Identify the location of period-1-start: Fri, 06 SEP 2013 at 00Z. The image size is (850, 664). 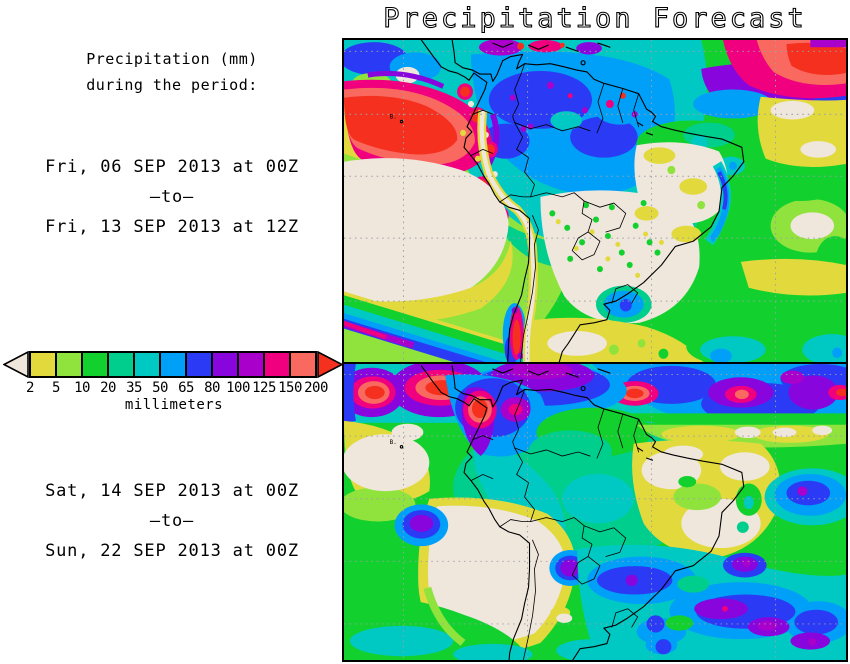
(172, 167).